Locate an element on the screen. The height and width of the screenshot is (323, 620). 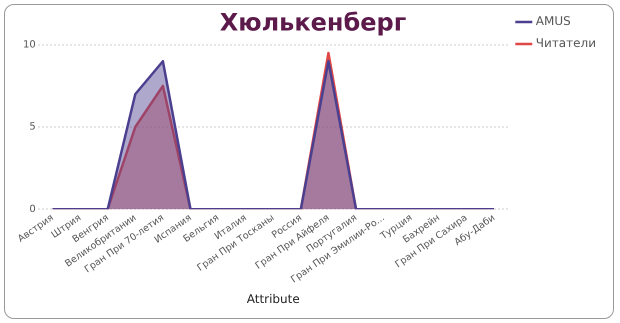
y-tick-label: 5 is located at coordinates (32, 127).